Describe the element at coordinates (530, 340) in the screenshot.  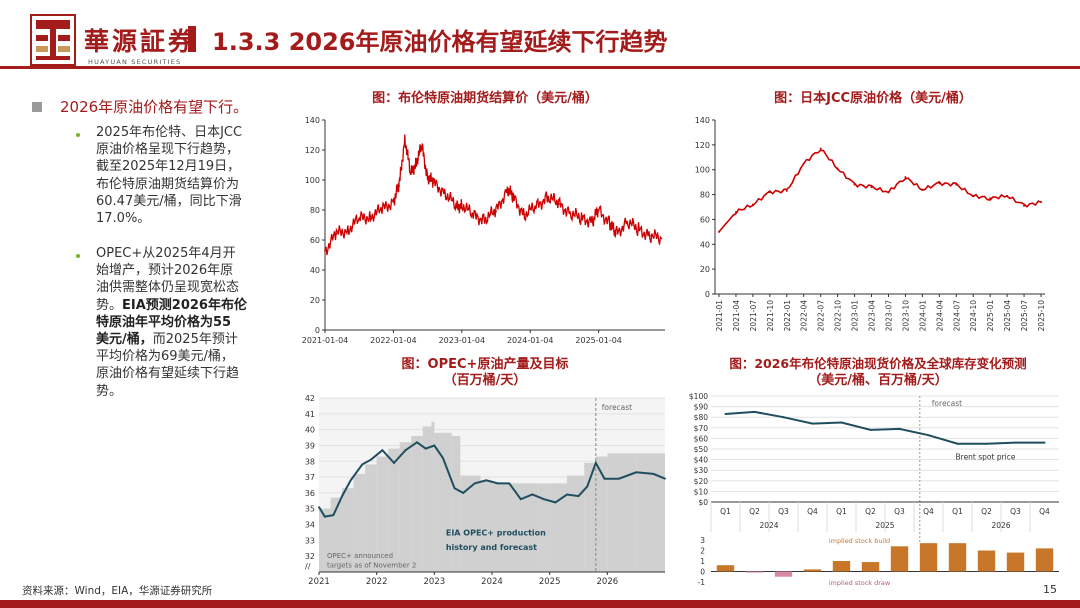
I see `x-tick-label: 2024-01-04` at that location.